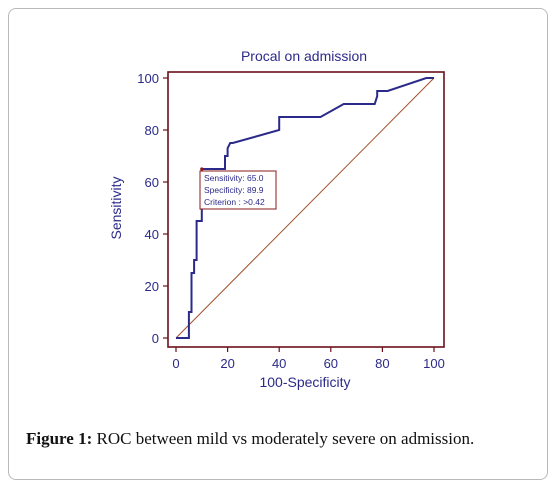  I want to click on x-tick-label: 80, so click(382, 363).